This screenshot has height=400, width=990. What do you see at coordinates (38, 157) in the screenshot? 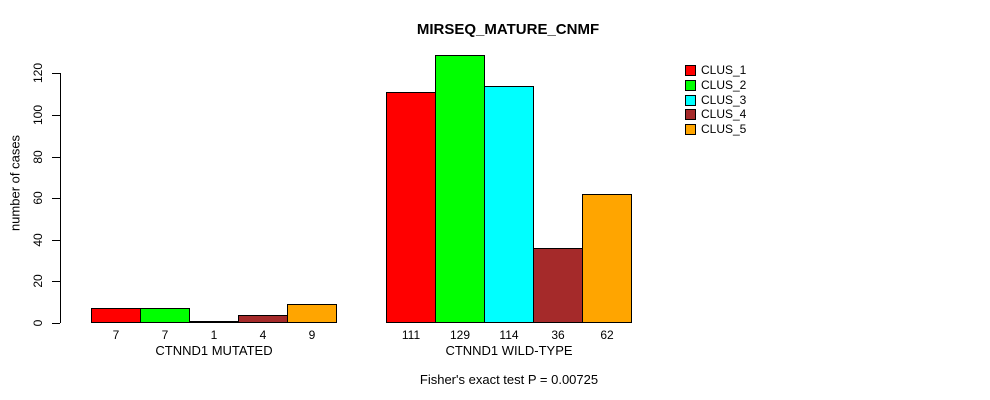
I see `y-axis-tick-label: 80` at bounding box center [38, 157].